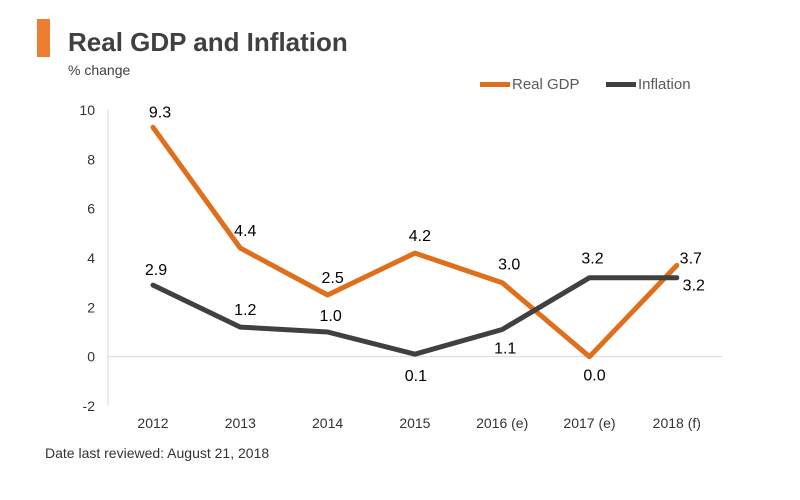  Describe the element at coordinates (502, 423) in the screenshot. I see `x-tick-label: 2016 (e)` at that location.